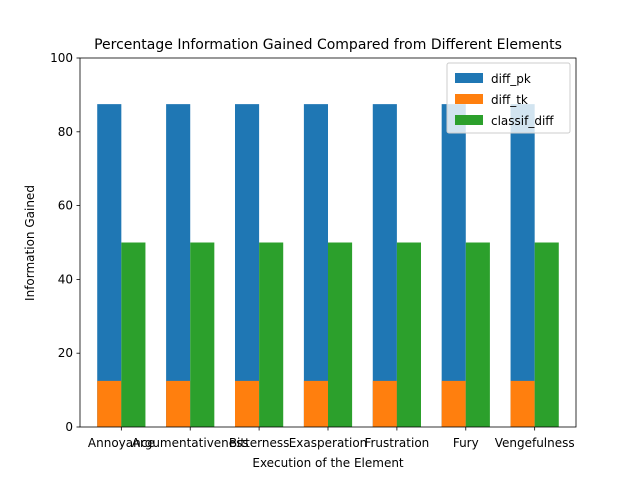  Describe the element at coordinates (65, 353) in the screenshot. I see `y-tick-label: 20` at that location.